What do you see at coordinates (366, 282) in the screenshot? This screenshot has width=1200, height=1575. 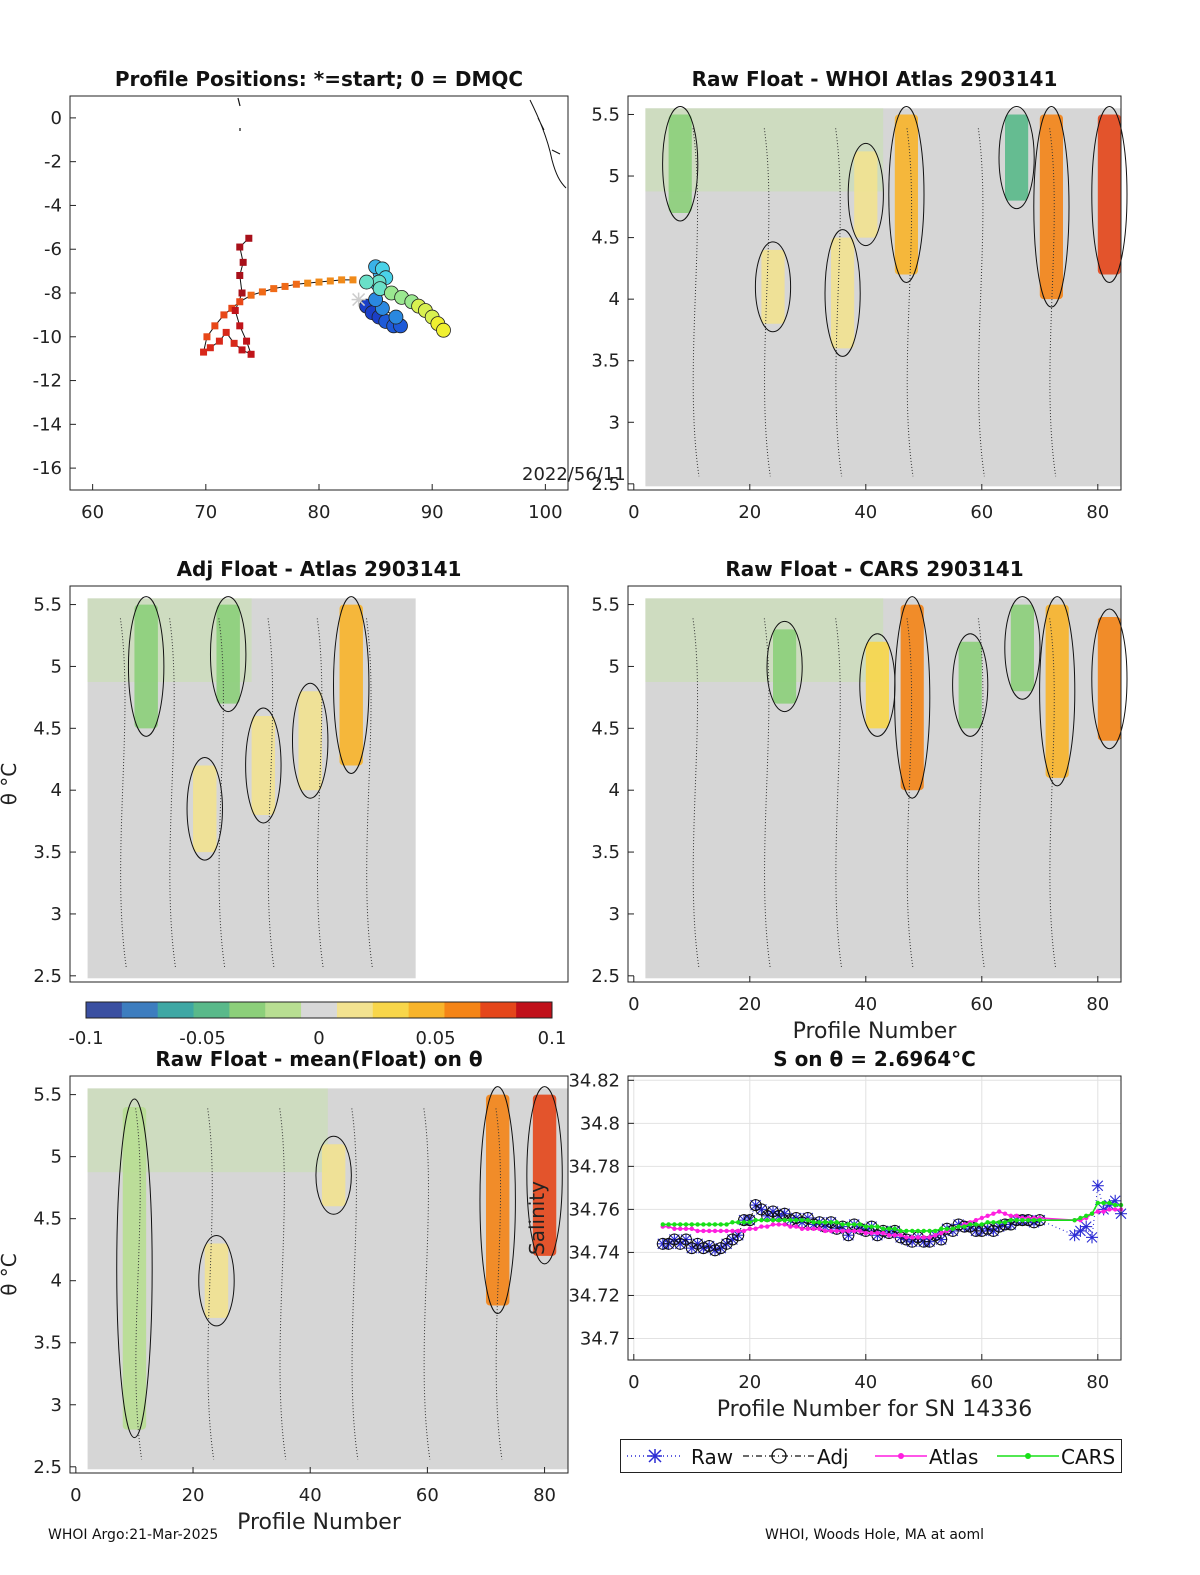 I see `dmqc-profile-marker` at bounding box center [366, 282].